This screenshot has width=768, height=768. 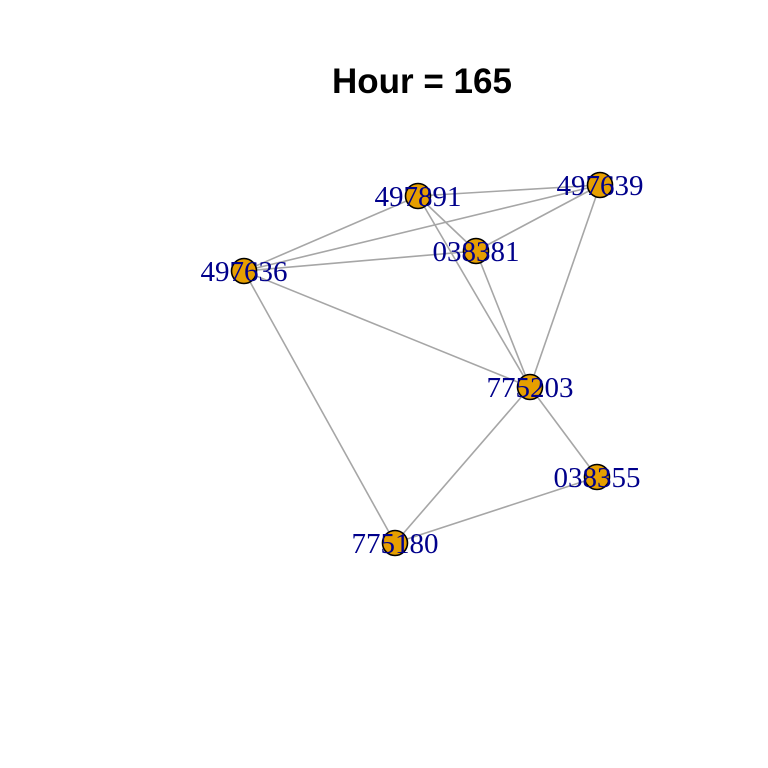 I want to click on node-label-038355: 038355, so click(x=597, y=478).